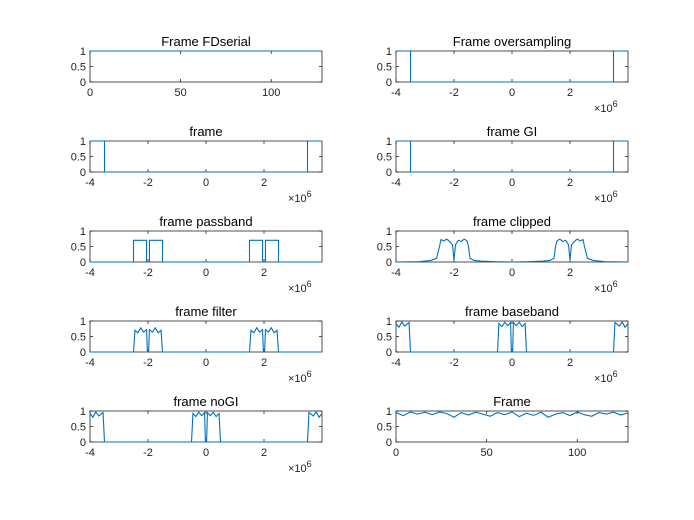 The width and height of the screenshot is (694, 520). Describe the element at coordinates (512, 401) in the screenshot. I see `subplot-title: Frame` at that location.